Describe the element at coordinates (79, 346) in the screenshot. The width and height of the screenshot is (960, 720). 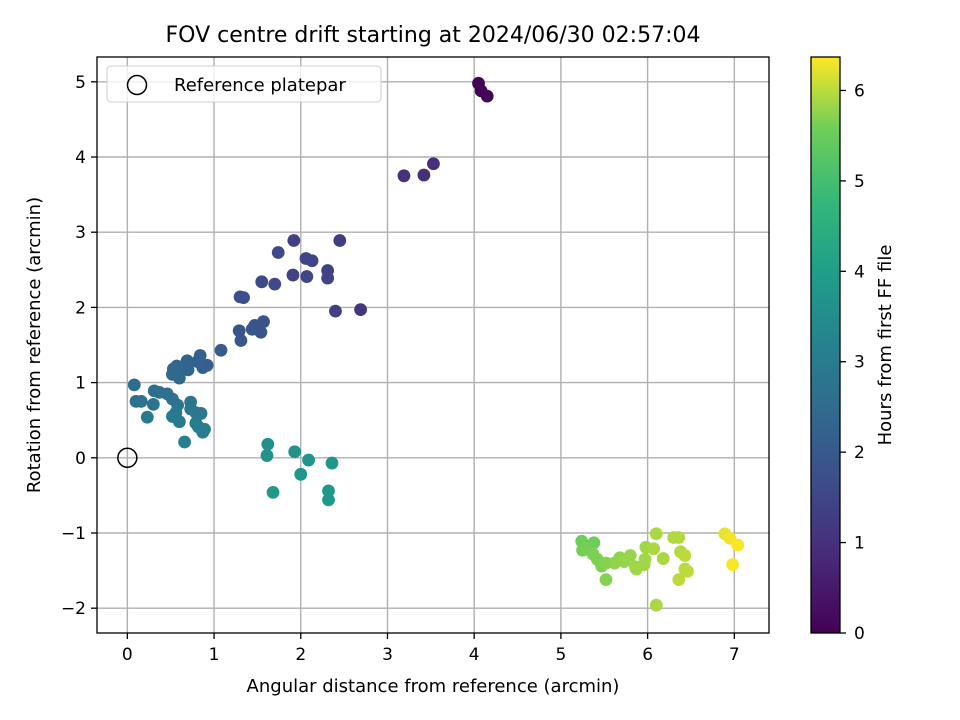
I see `y-axis-ticks: −2 −1 0 1 2 3 4 5` at that location.